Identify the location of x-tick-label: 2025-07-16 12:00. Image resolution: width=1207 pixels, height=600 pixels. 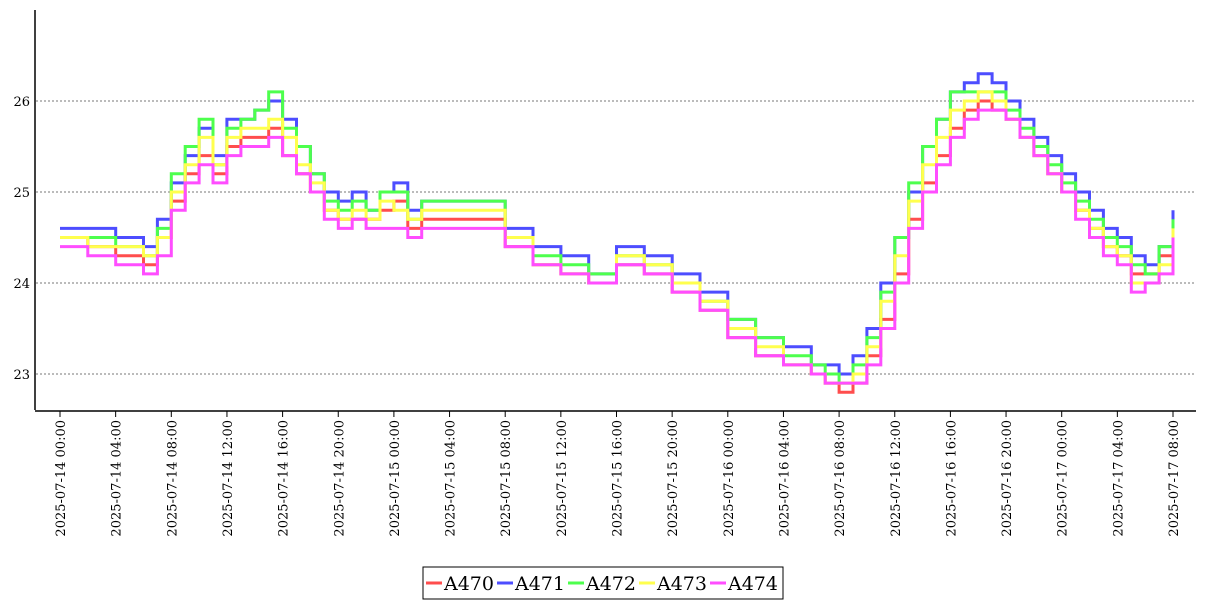
(896, 478).